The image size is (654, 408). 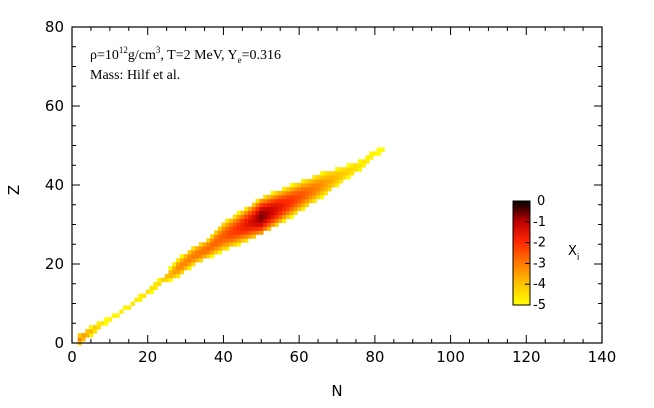 I want to click on colorbar-tick-label: 0, so click(x=541, y=201).